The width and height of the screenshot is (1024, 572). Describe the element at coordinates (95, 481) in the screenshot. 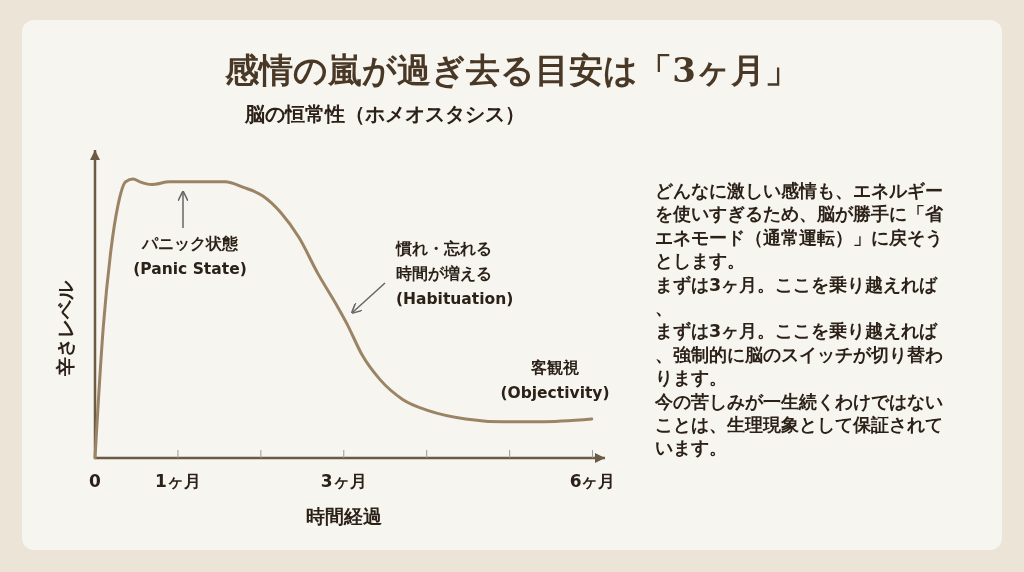

I see `x-tick-label: 0` at that location.